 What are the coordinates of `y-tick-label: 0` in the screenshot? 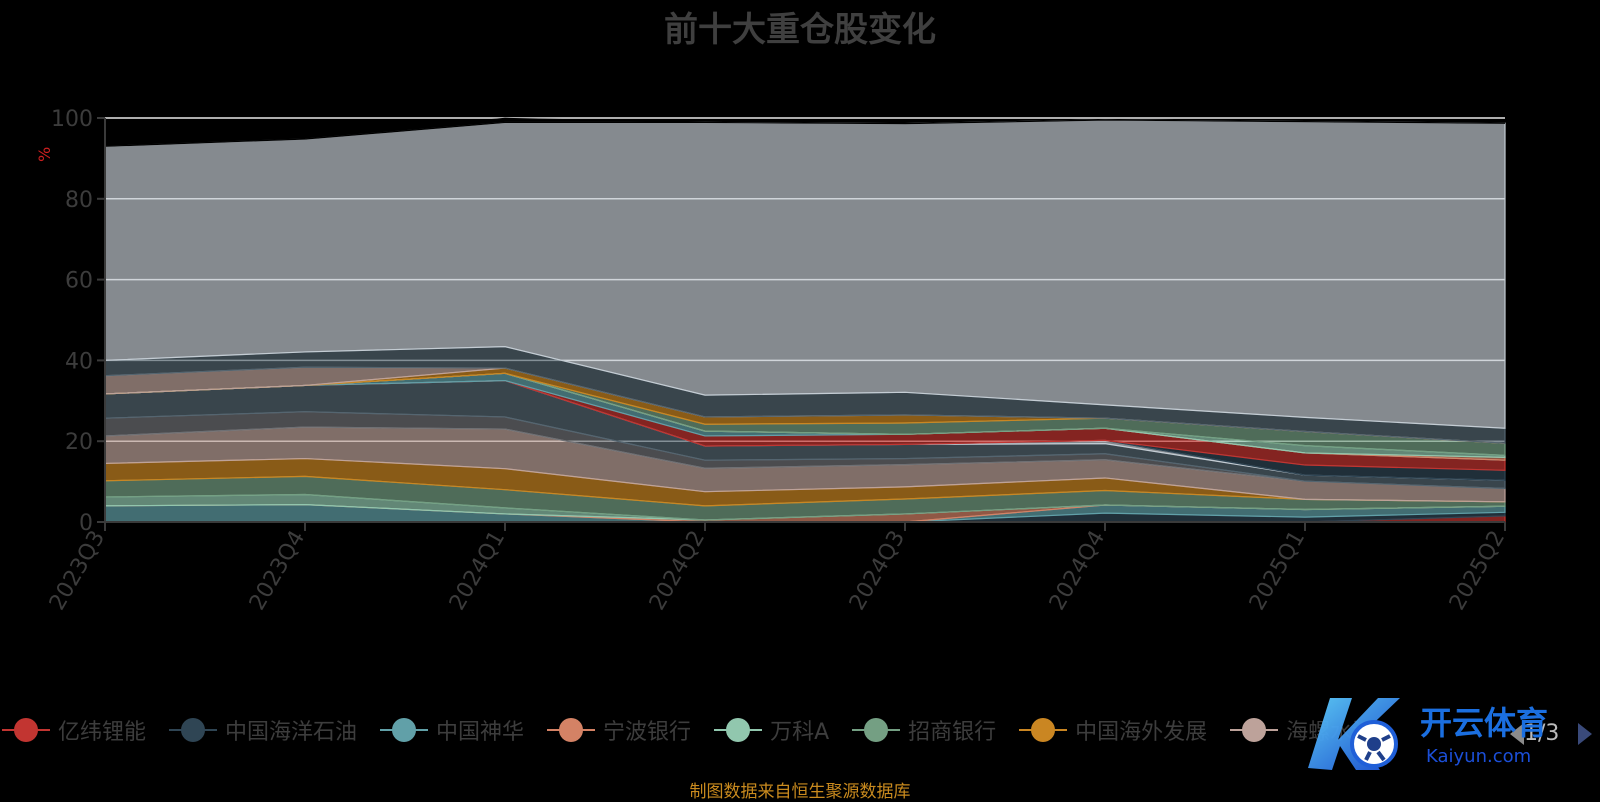 It's located at (86, 523).